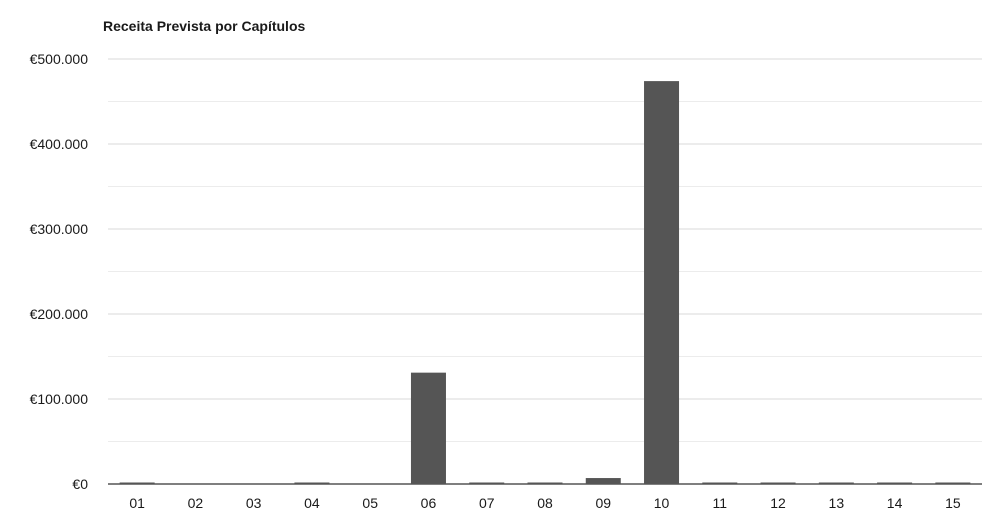  I want to click on chart-title: Receita Prevista por Capítulos, so click(204, 26).